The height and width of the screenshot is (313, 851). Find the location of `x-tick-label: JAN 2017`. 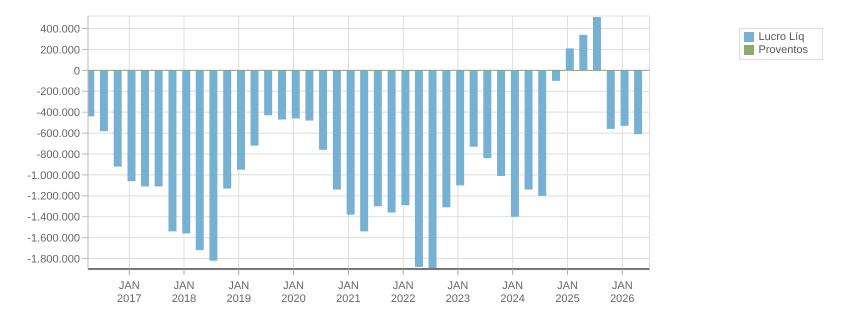

x-tick-label: JAN 2017 is located at coordinates (129, 292).